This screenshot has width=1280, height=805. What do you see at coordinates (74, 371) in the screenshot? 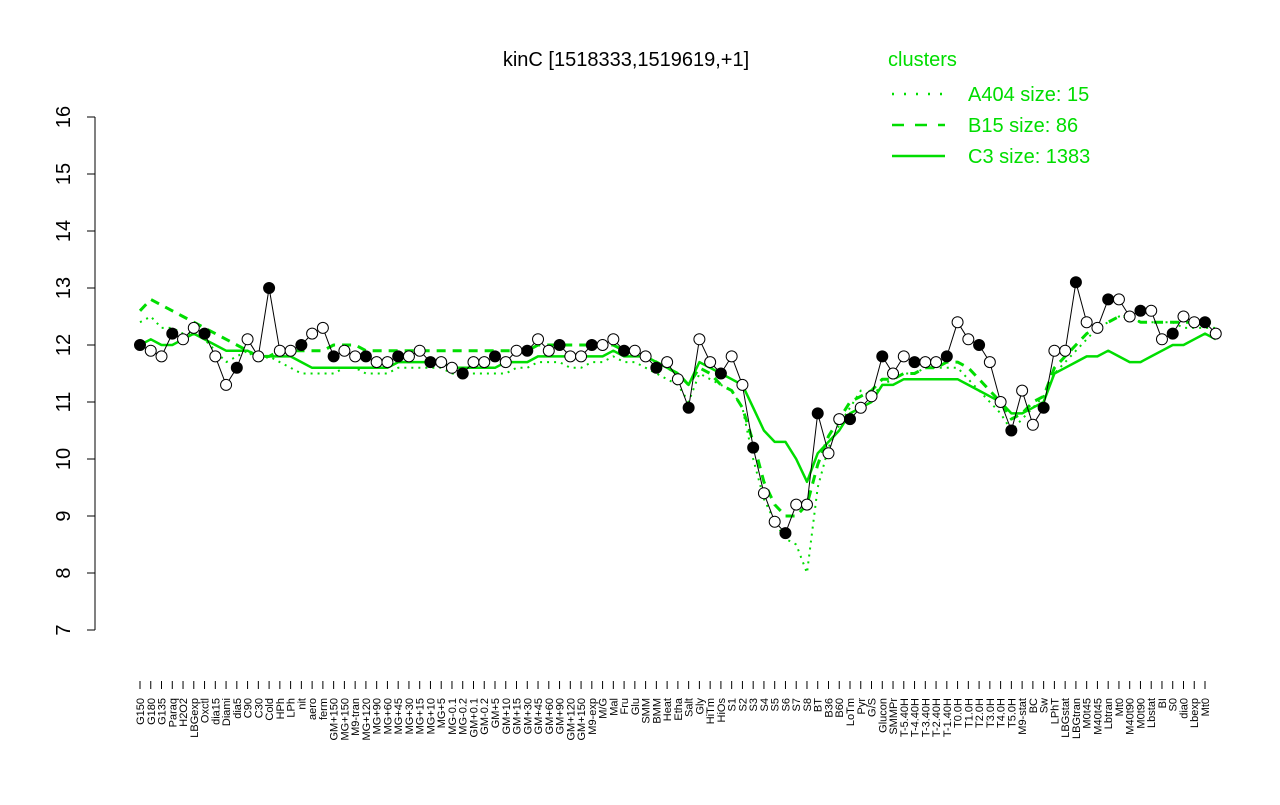
I see `y-axis: 7 8 9 10 11 12 13 14 15 16` at bounding box center [74, 371].